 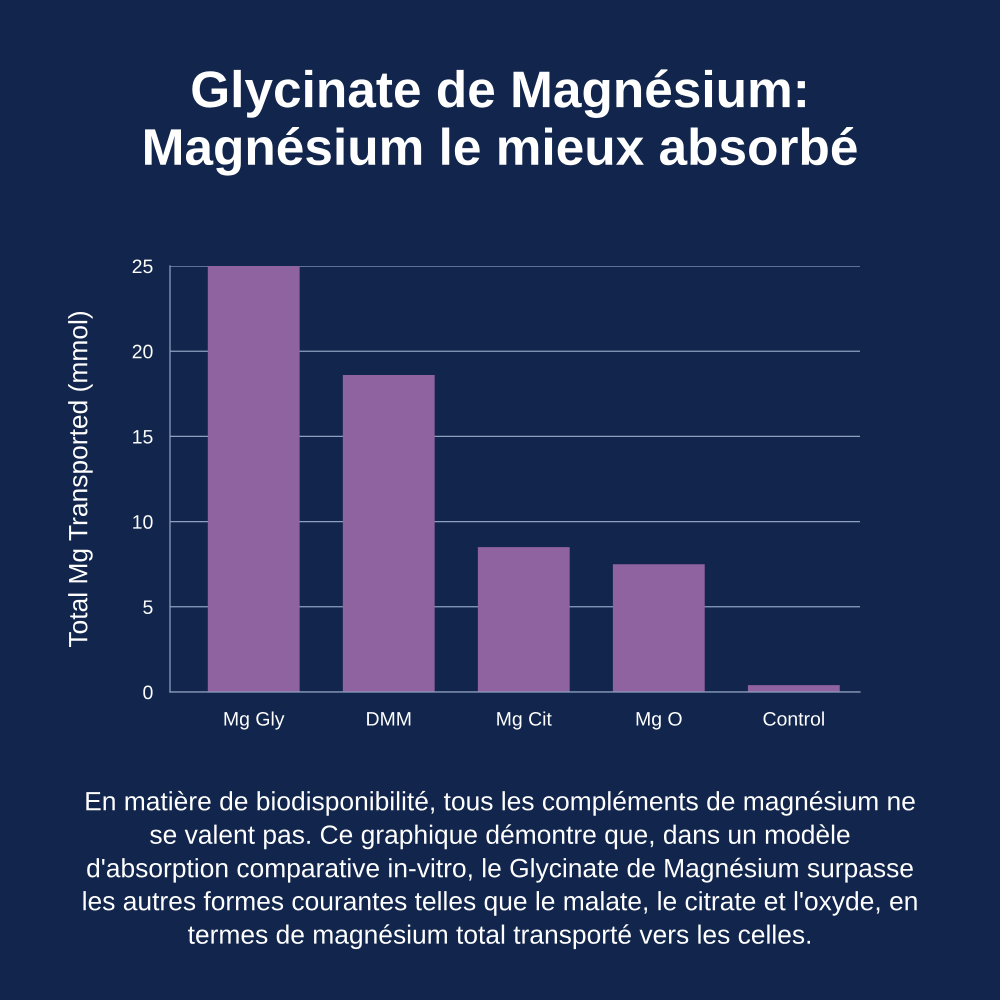 I want to click on chart-title: Glycinate de Magnésium: Magnésium le mieux absorbé, so click(x=501, y=122).